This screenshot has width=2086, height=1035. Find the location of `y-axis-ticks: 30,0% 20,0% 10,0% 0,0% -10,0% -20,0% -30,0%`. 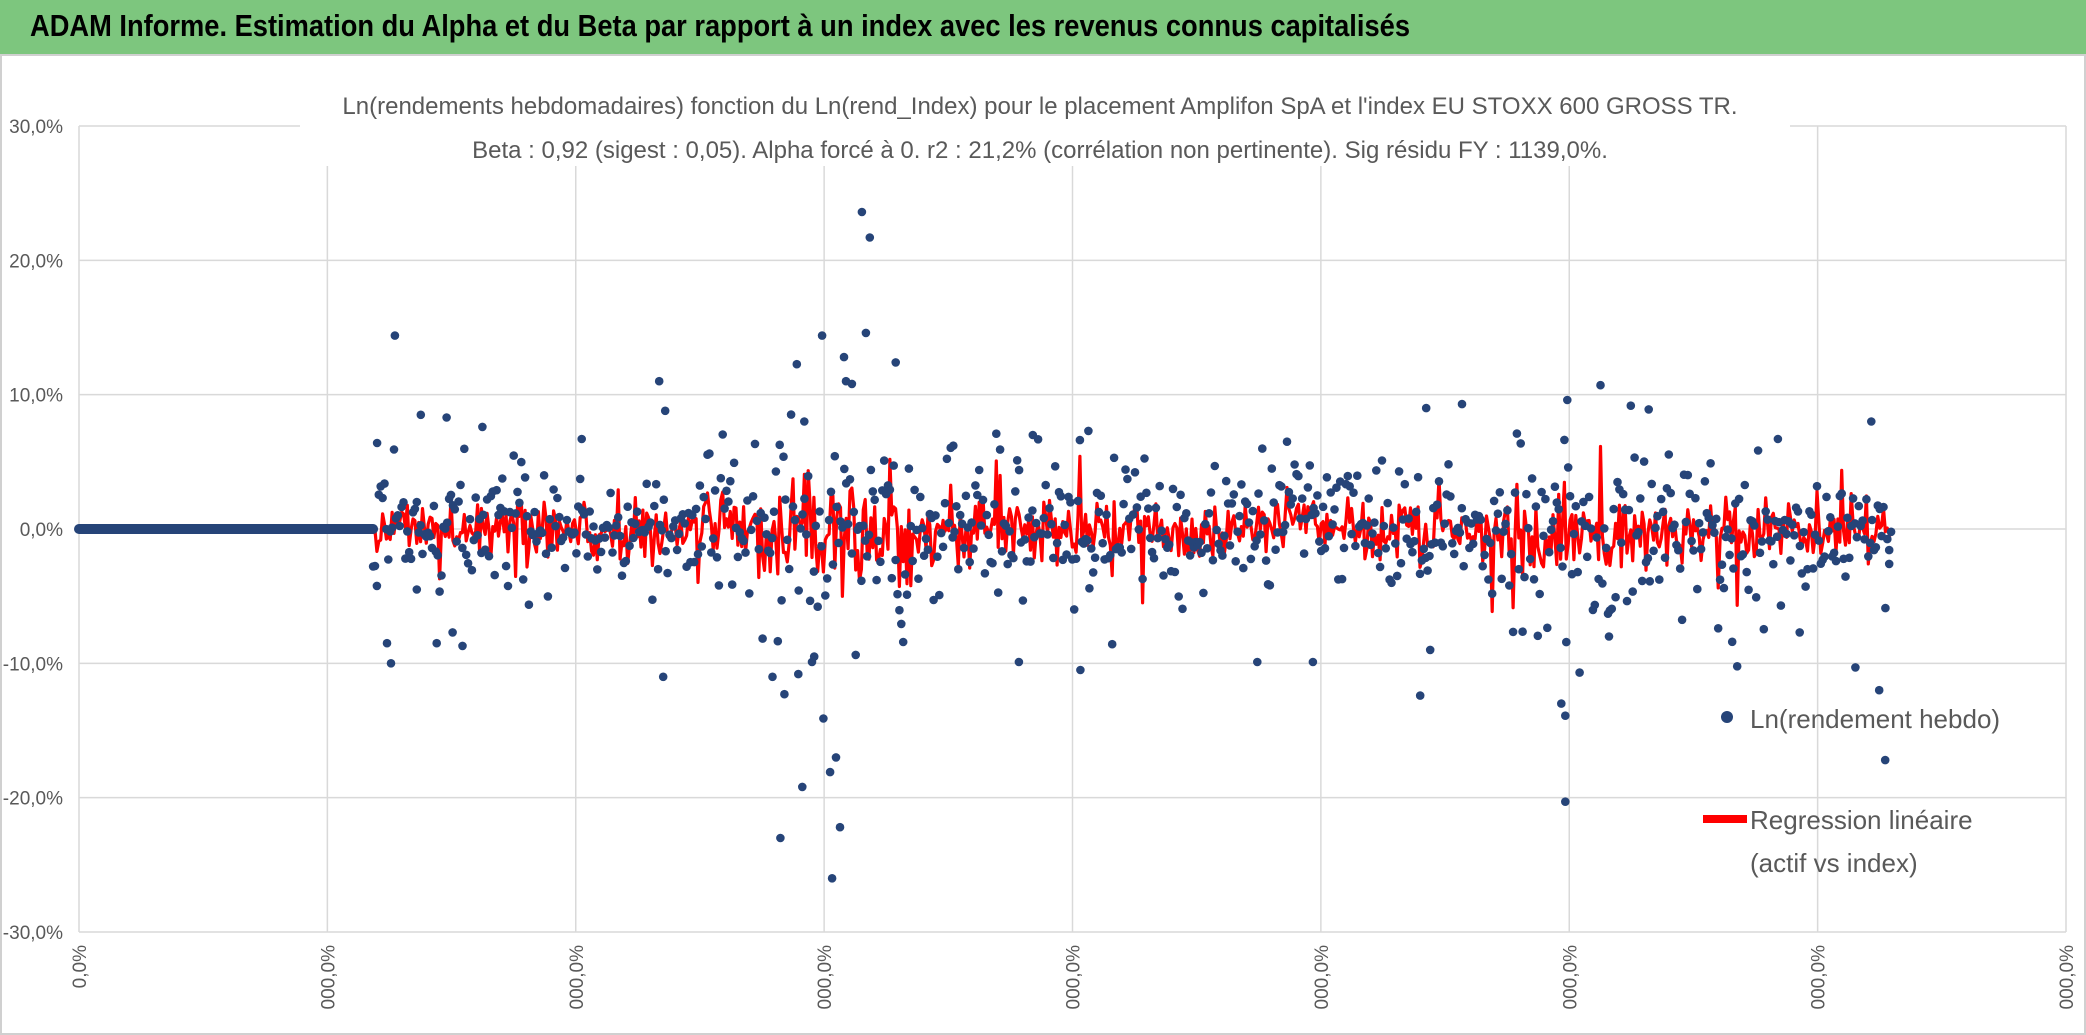

y-axis-ticks: 30,0% 20,0% 10,0% 0,0% -10,0% -20,0% -30,0% is located at coordinates (33, 530).